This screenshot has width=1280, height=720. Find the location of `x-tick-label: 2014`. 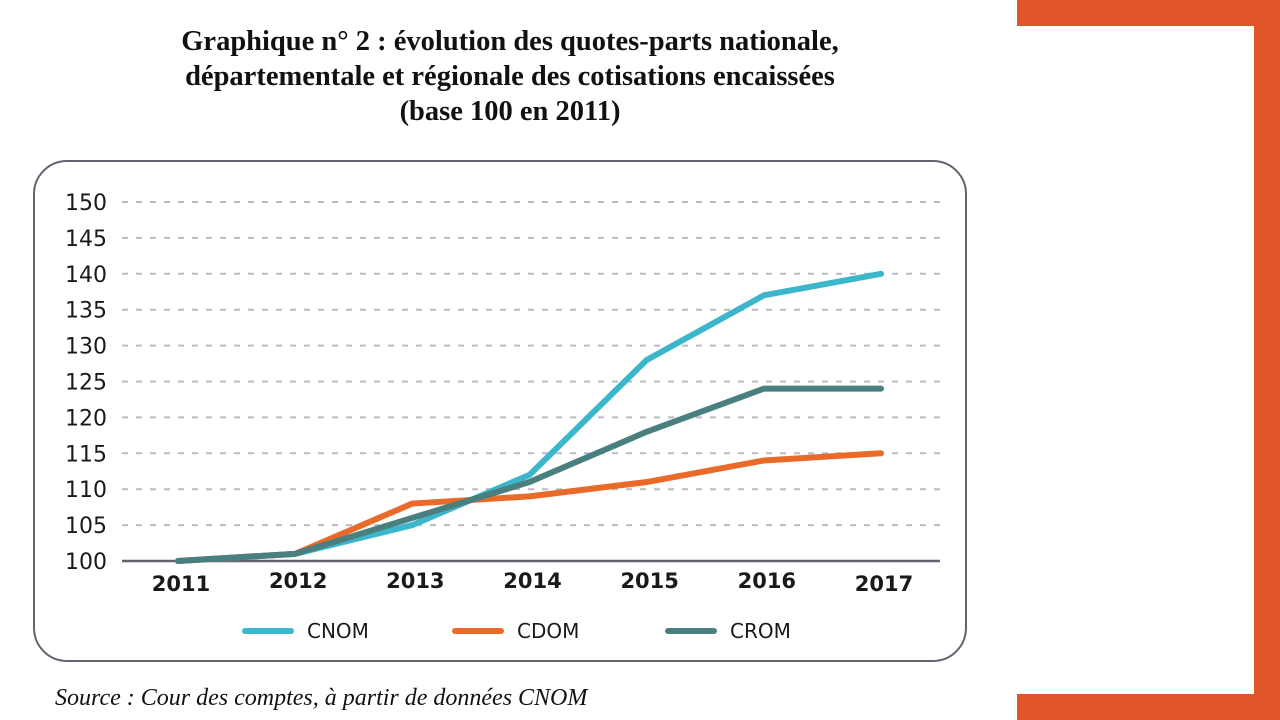

x-tick-label: 2014 is located at coordinates (532, 581).